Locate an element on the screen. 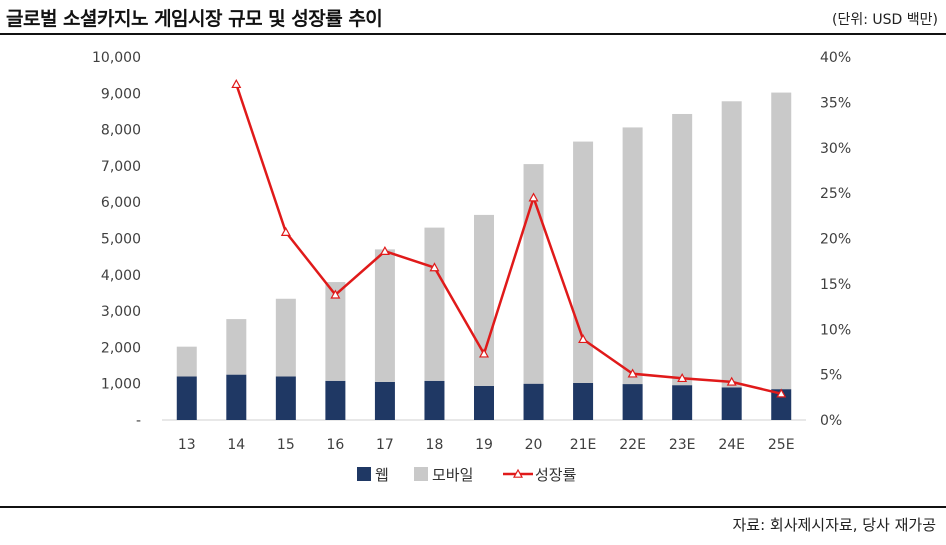 The width and height of the screenshot is (946, 545). x-tick-label: 13 is located at coordinates (187, 445).